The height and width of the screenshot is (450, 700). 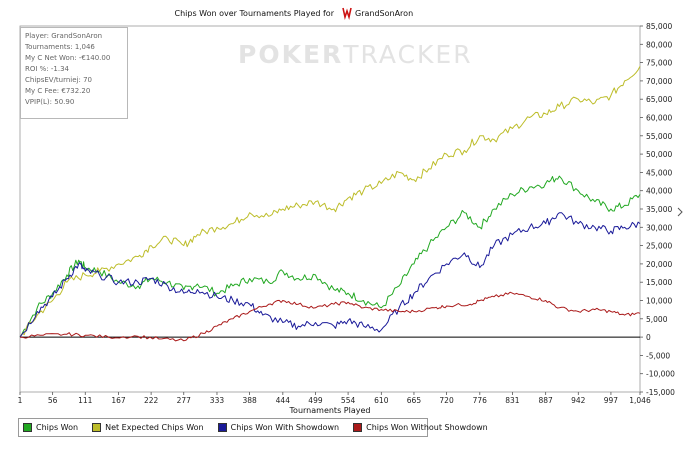 I want to click on x-tick-label: 499, so click(x=315, y=400).